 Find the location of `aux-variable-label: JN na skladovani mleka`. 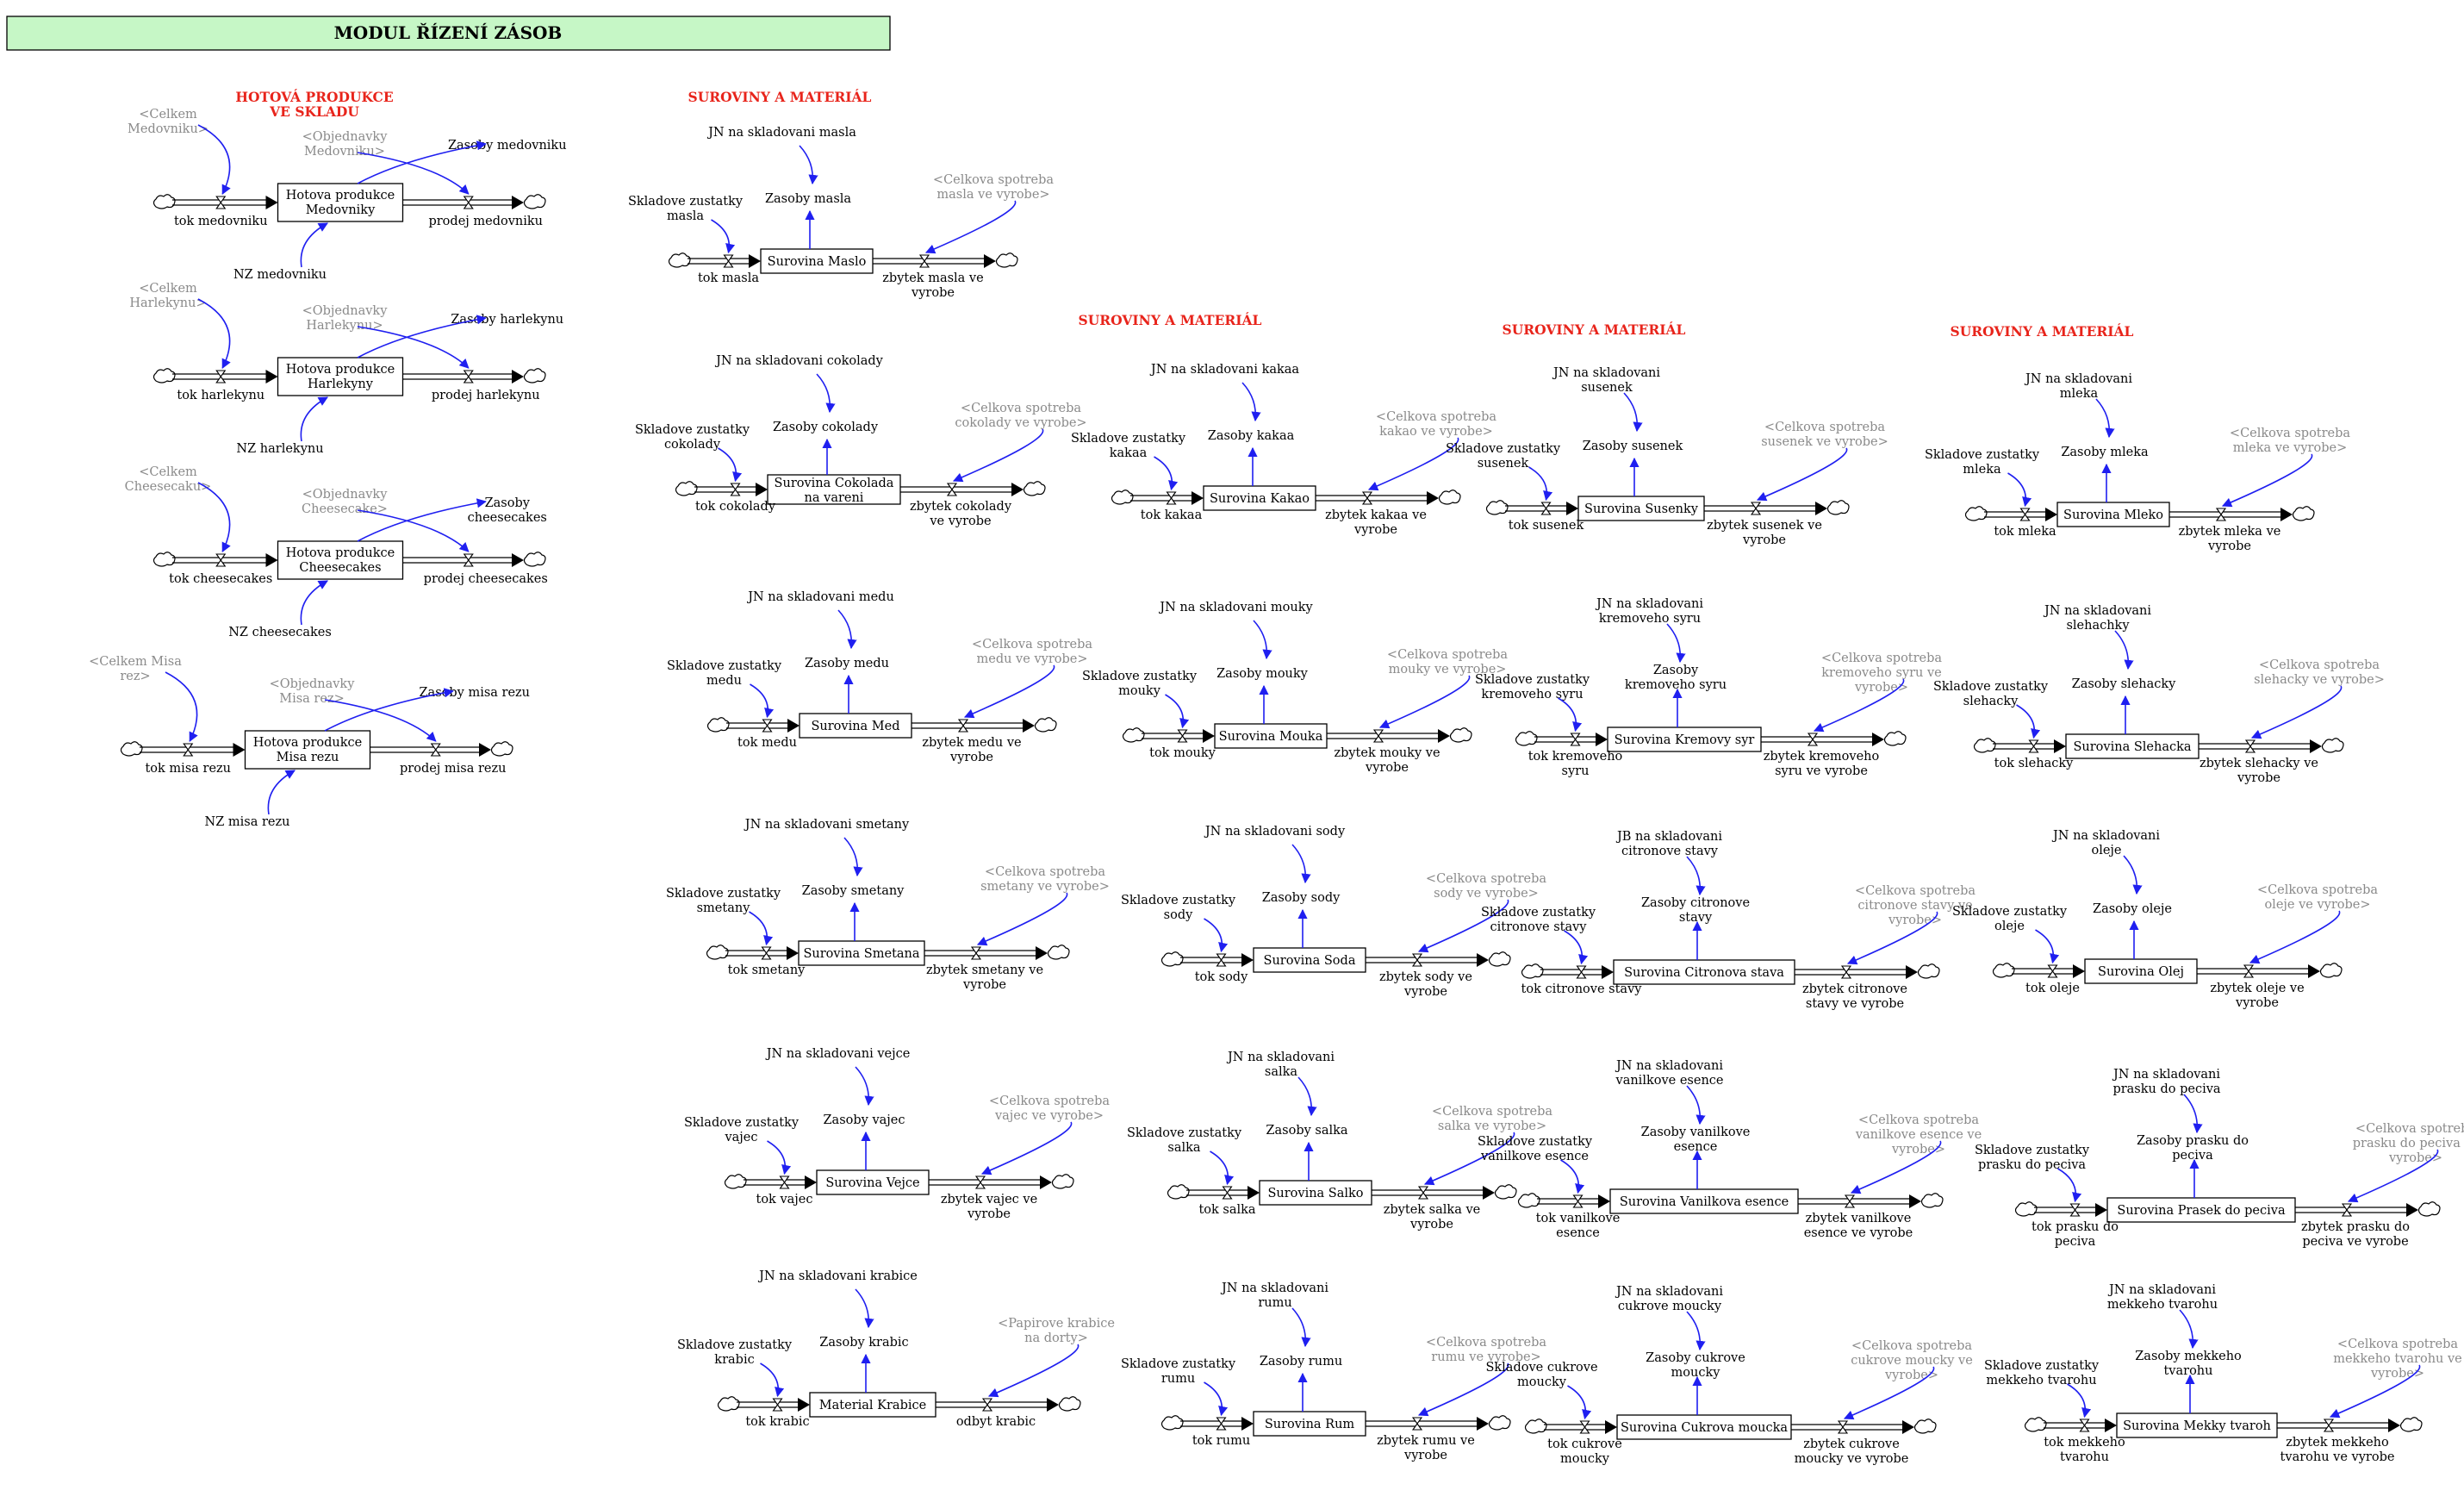

aux-variable-label: JN na skladovani mleka is located at coordinates (2078, 386).